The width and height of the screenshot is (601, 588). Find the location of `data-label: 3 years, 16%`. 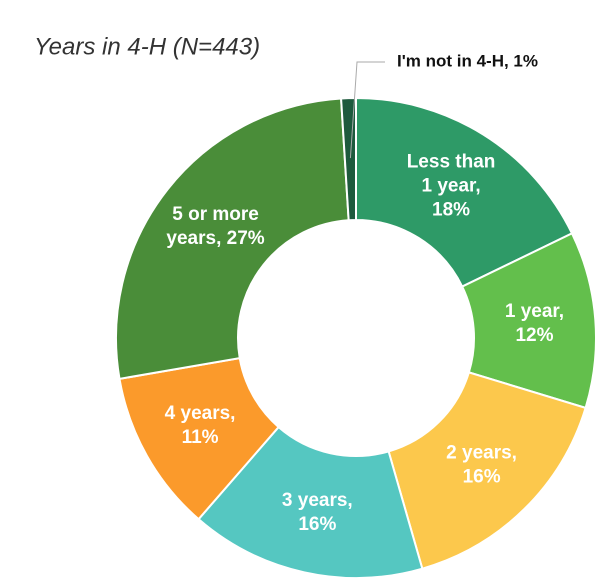

data-label: 3 years, 16% is located at coordinates (317, 512).